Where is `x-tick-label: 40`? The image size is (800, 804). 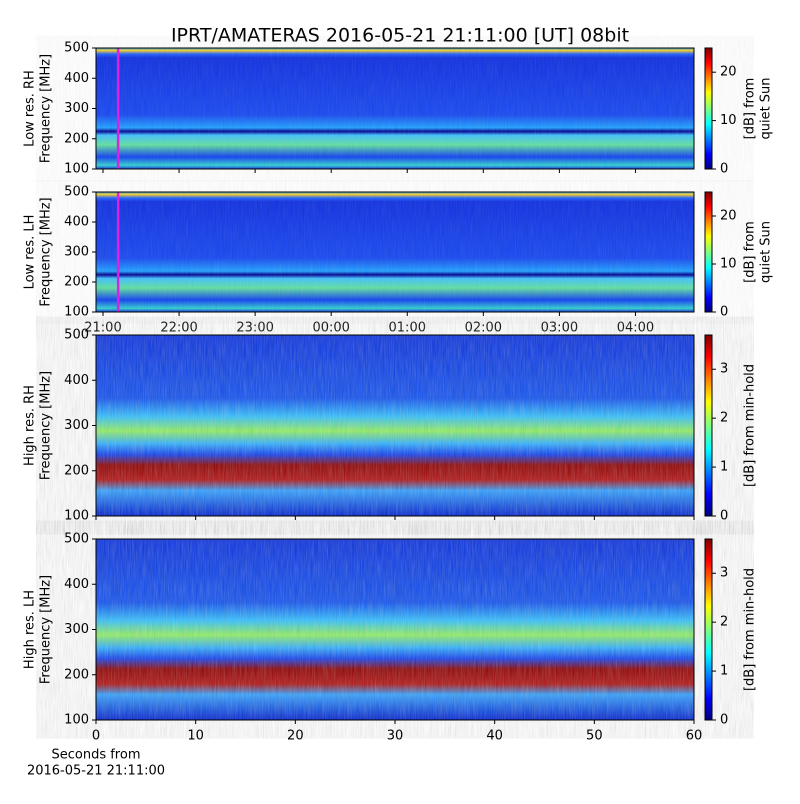
x-tick-label: 40 is located at coordinates (494, 736).